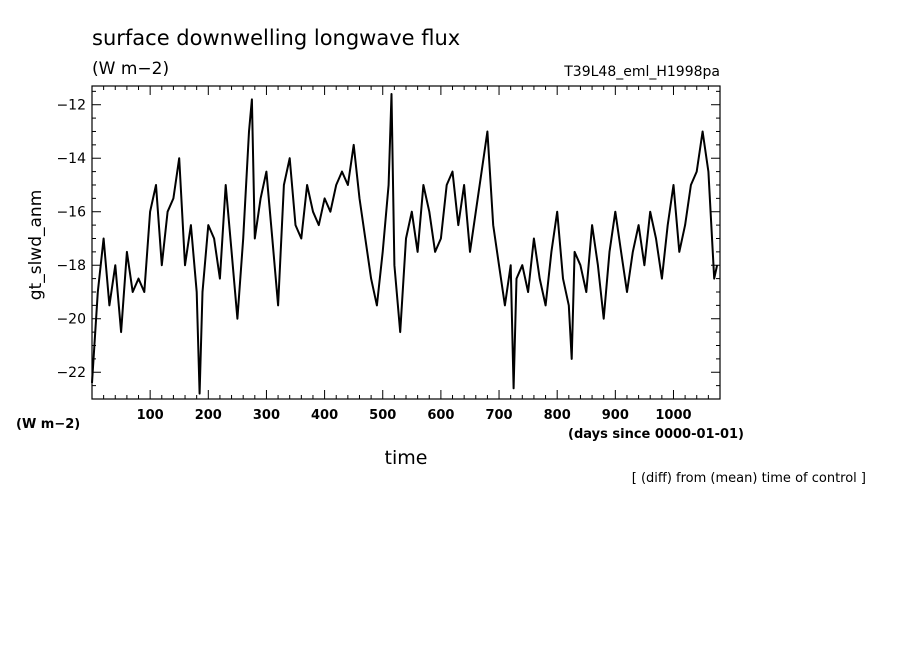 The width and height of the screenshot is (904, 654). What do you see at coordinates (440, 415) in the screenshot?
I see `x-tick-label: 600` at bounding box center [440, 415].